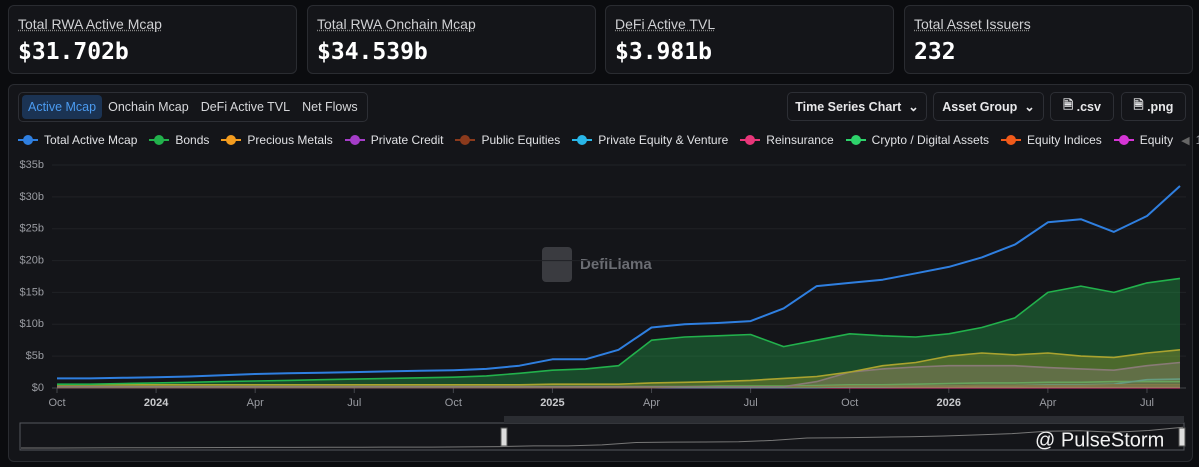 The height and width of the screenshot is (467, 1199). Describe the element at coordinates (91, 140) in the screenshot. I see `legend-label: Total Active Mcap` at that location.